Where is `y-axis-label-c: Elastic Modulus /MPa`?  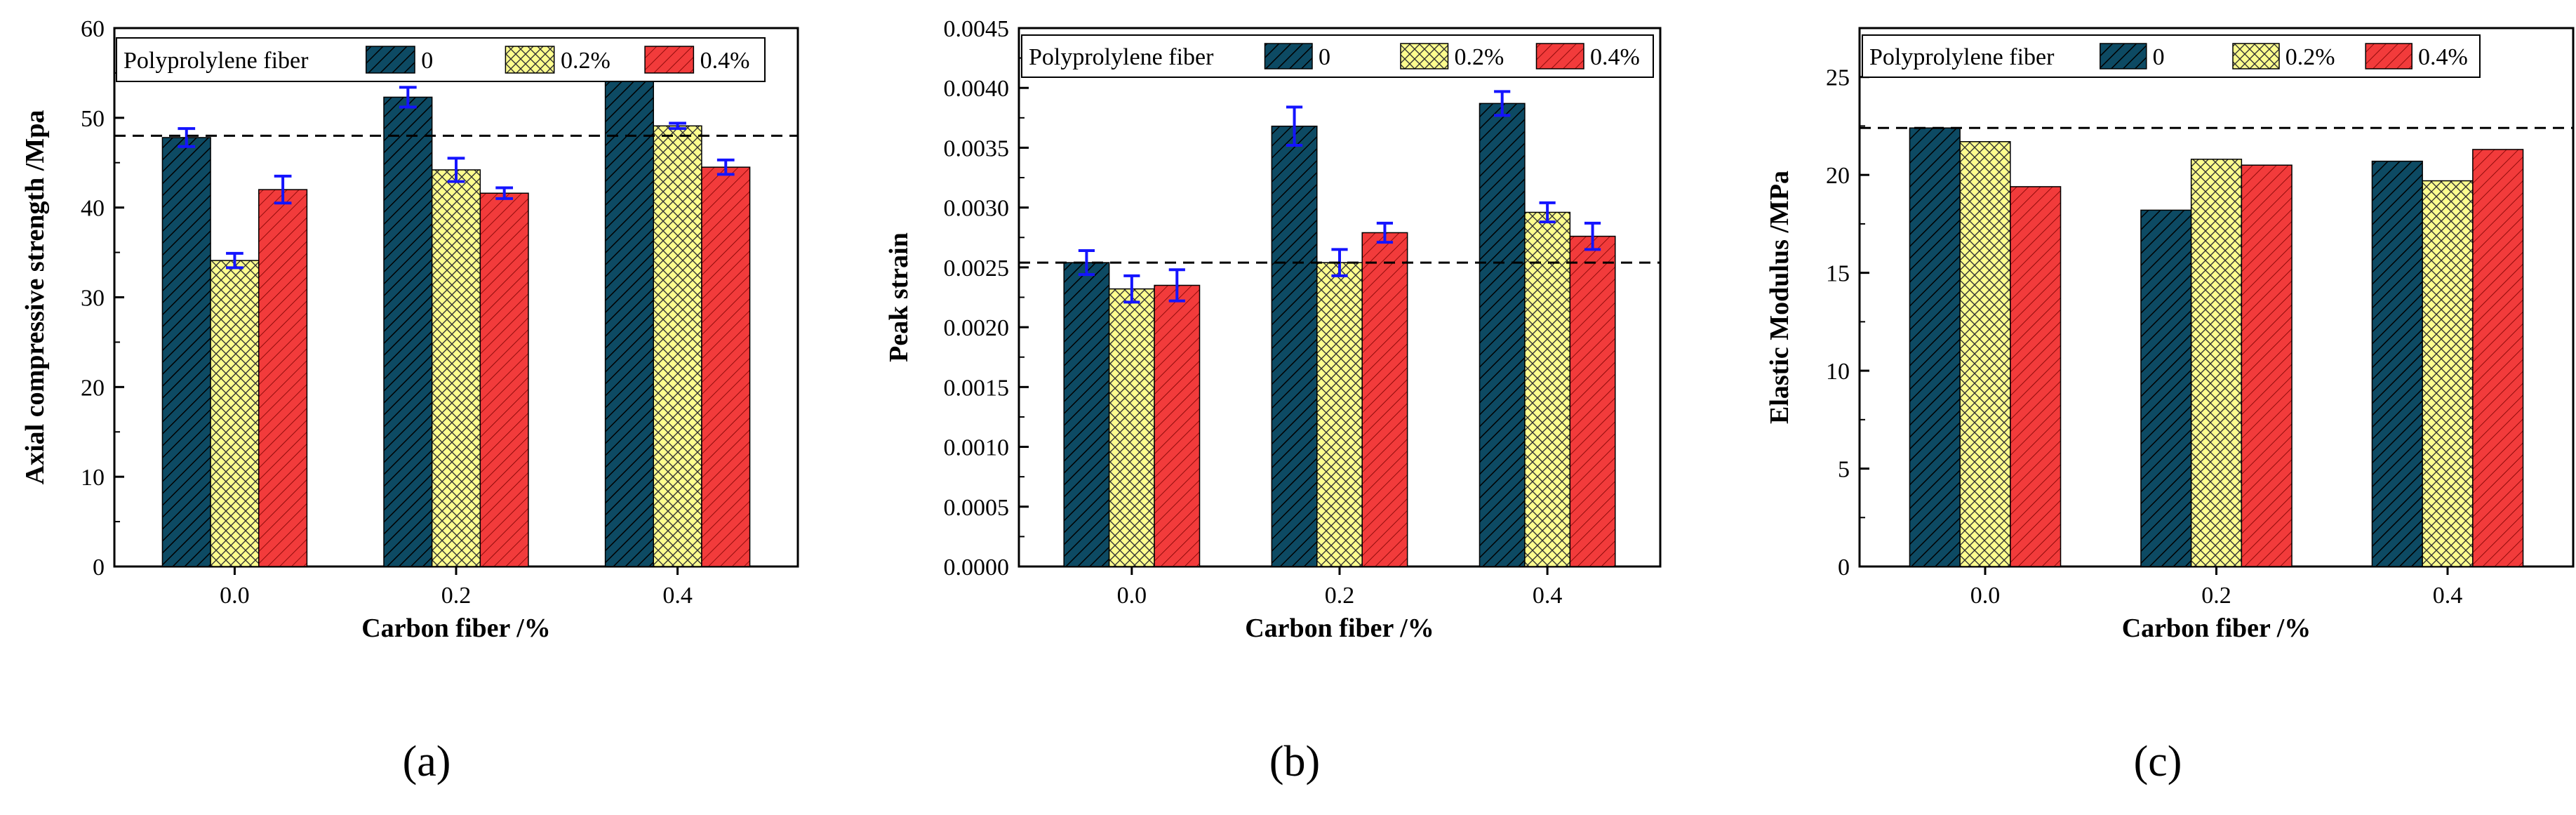 y-axis-label-c: Elastic Modulus /MPa is located at coordinates (1780, 297).